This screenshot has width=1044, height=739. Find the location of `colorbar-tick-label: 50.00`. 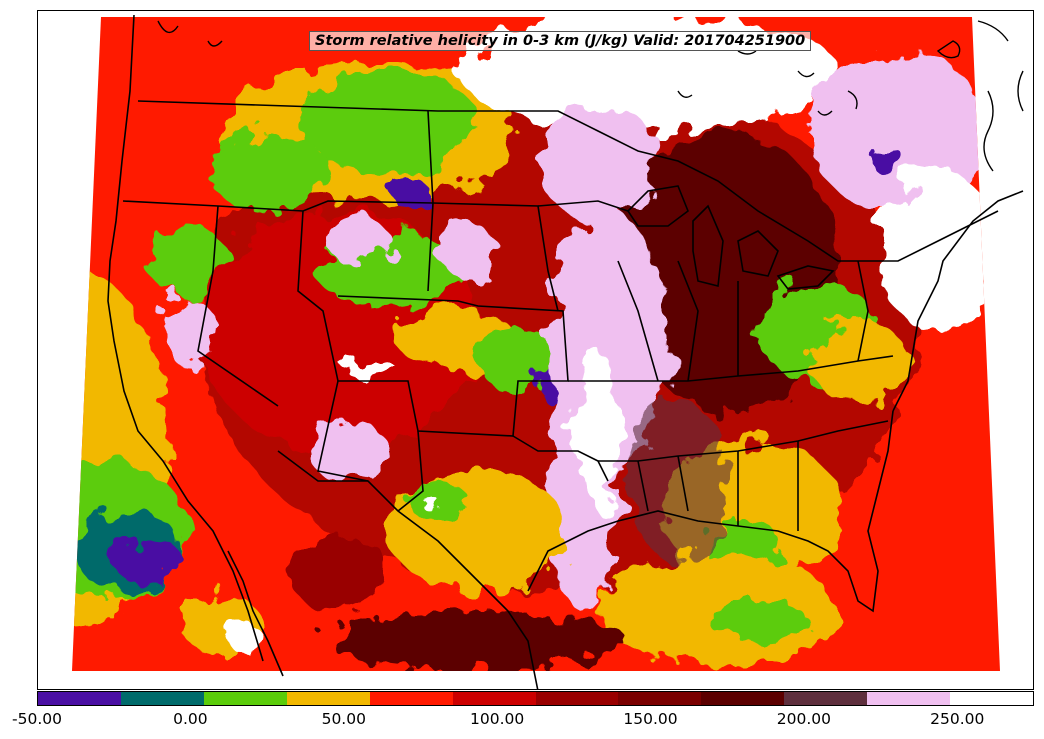

colorbar-tick-label: 50.00 is located at coordinates (343, 719).